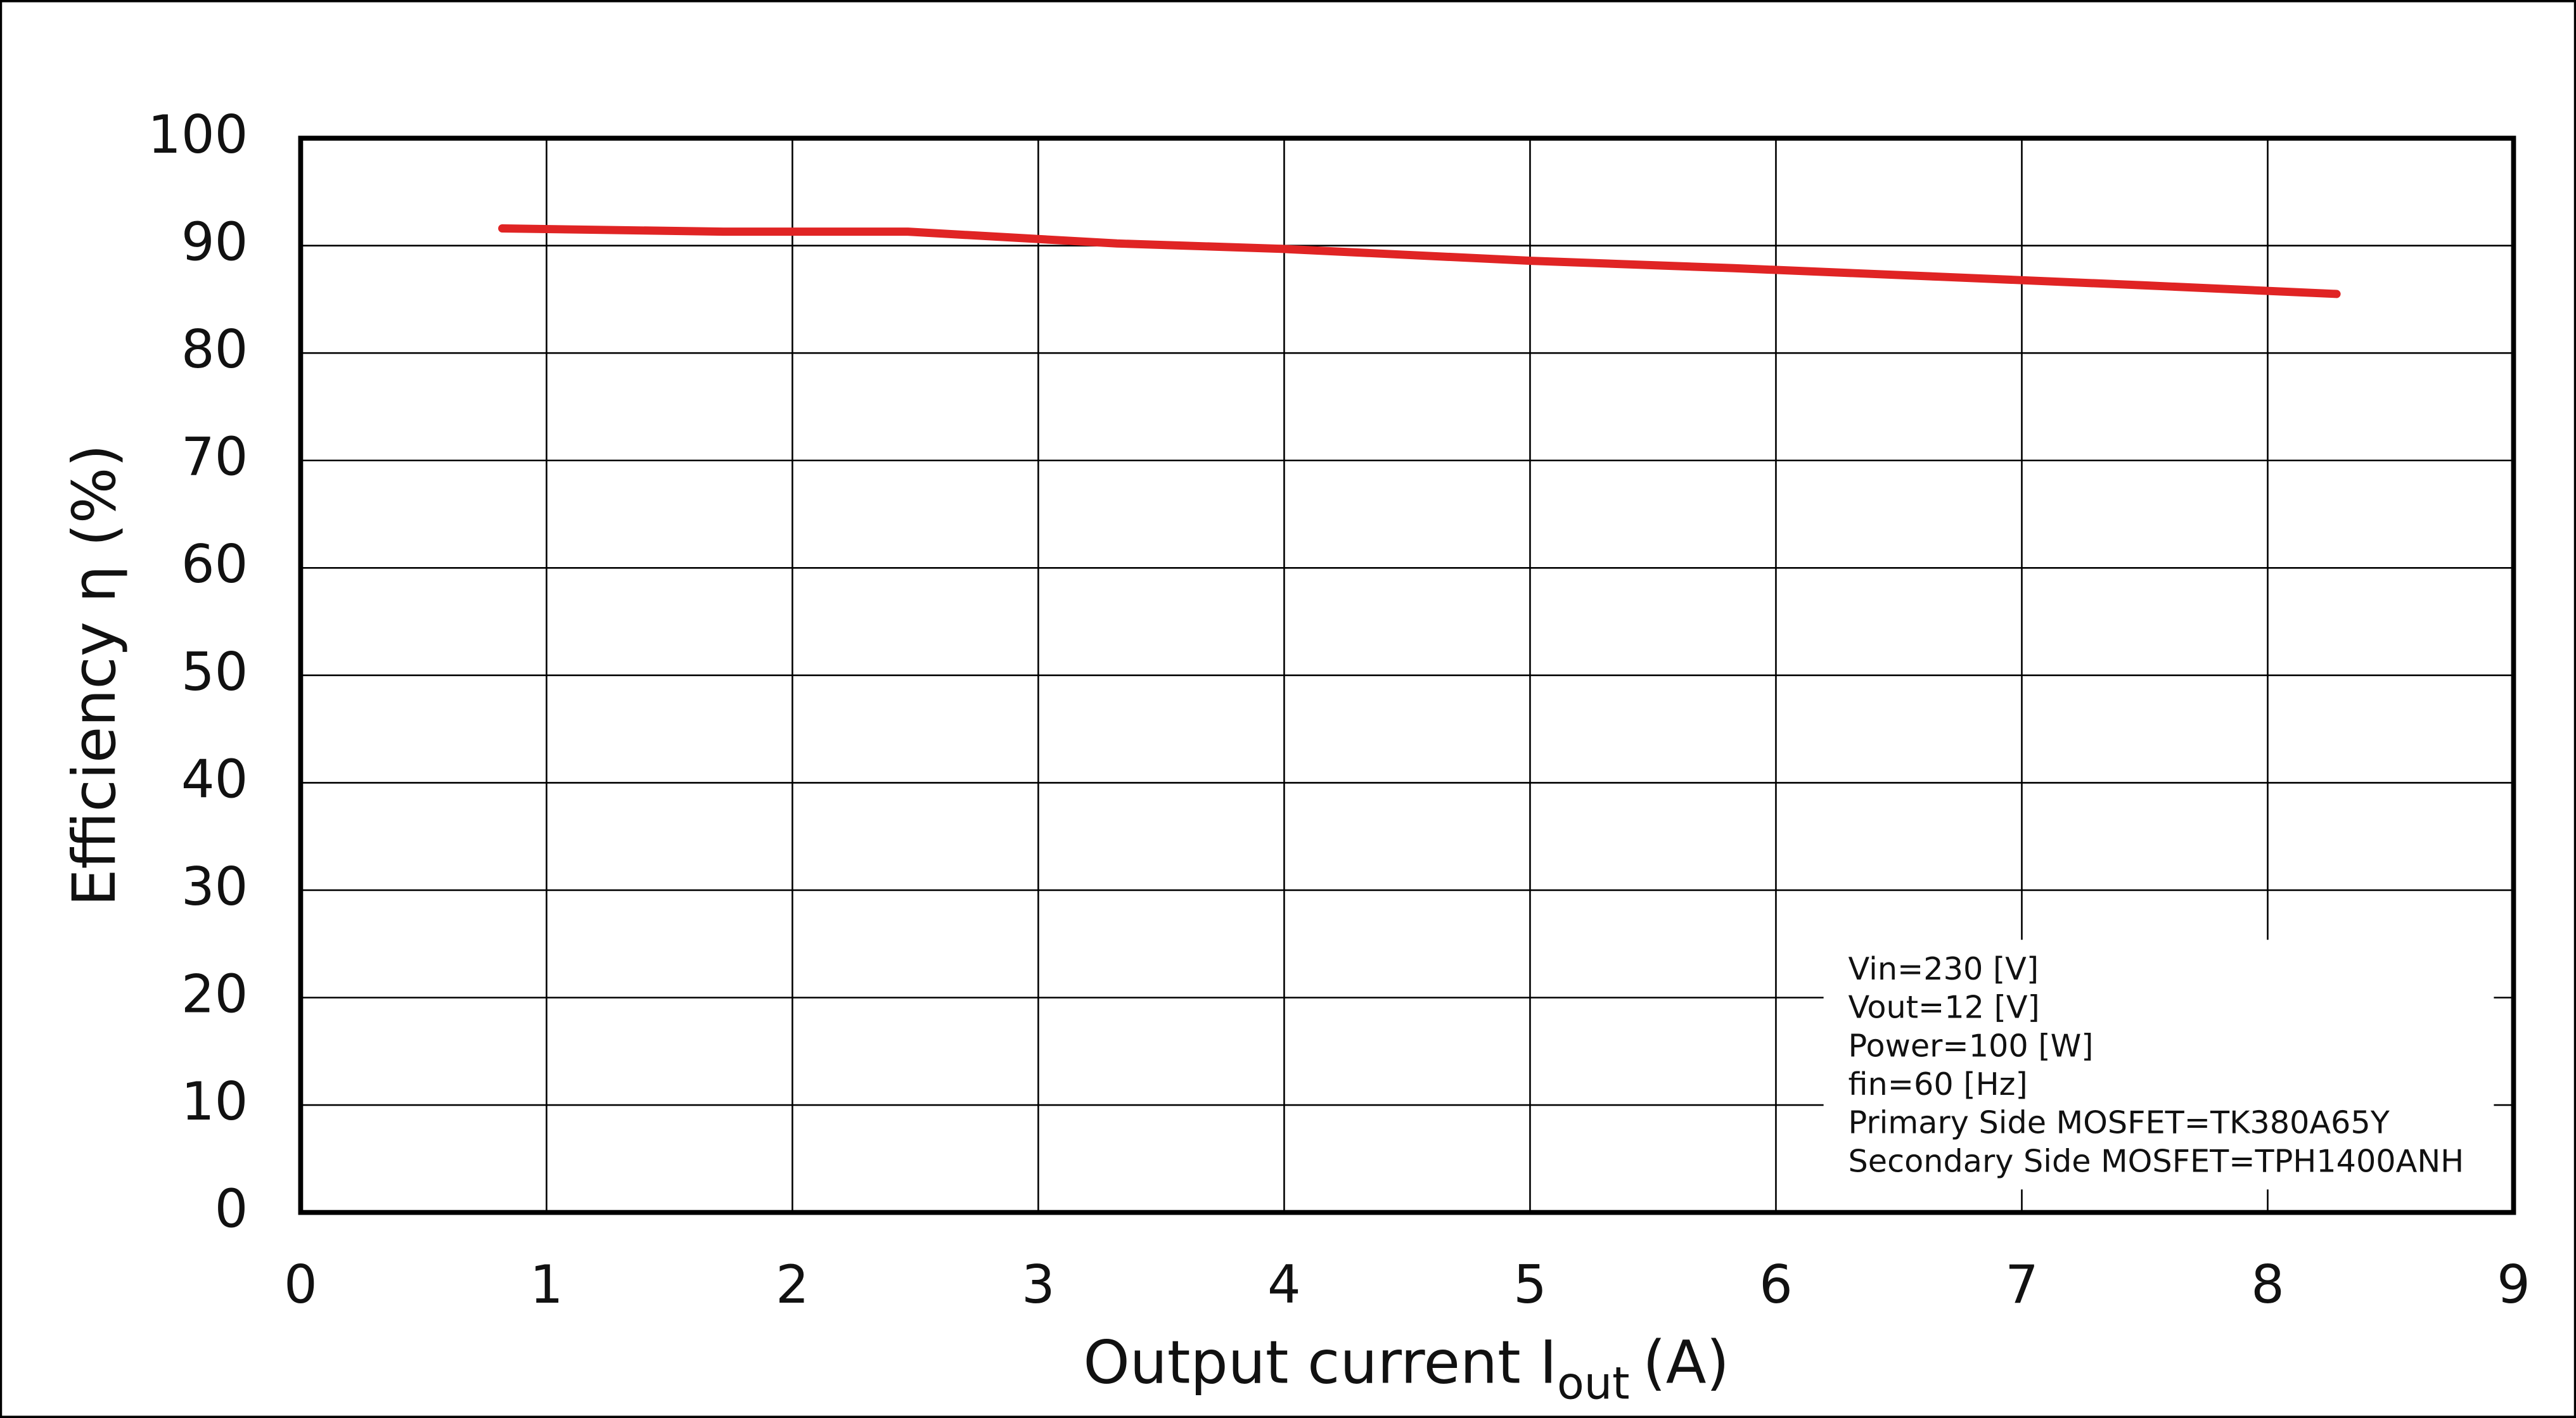 Image resolution: width=2576 pixels, height=1418 pixels. I want to click on x-tick-label: 3, so click(1038, 1284).